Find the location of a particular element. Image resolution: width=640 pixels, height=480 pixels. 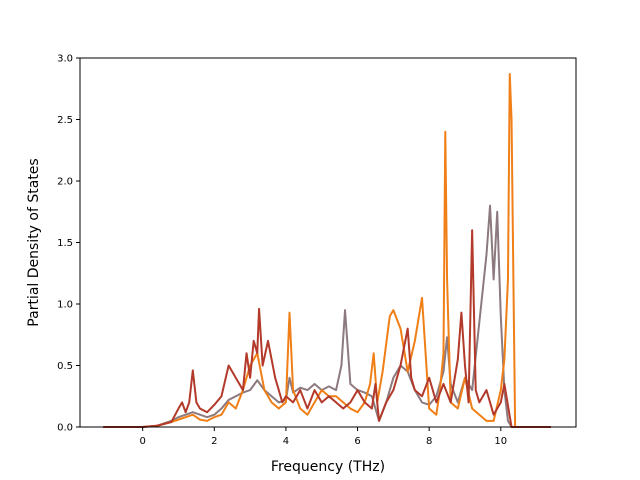

y-tick-label: 3.0 is located at coordinates (65, 59).